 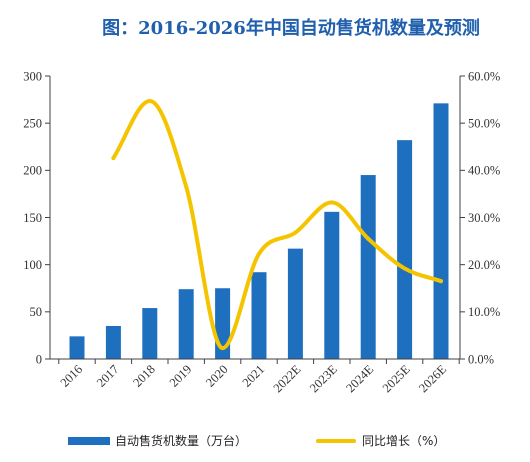 I want to click on growth-point-2025e, so click(x=404, y=268).